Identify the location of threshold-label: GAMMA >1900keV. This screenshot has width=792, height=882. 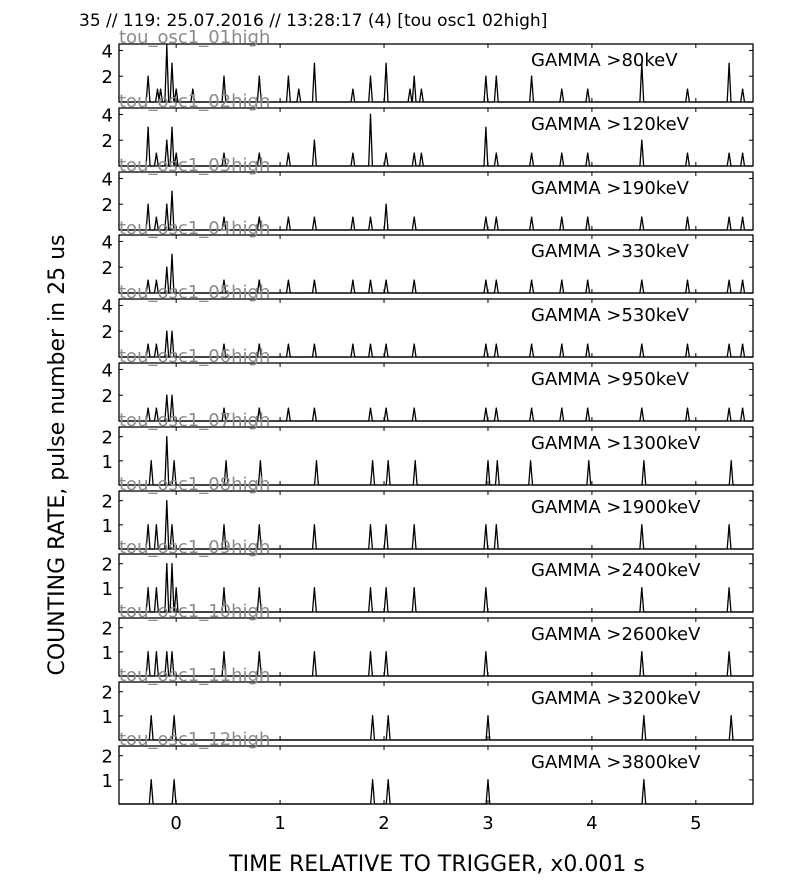
(616, 507).